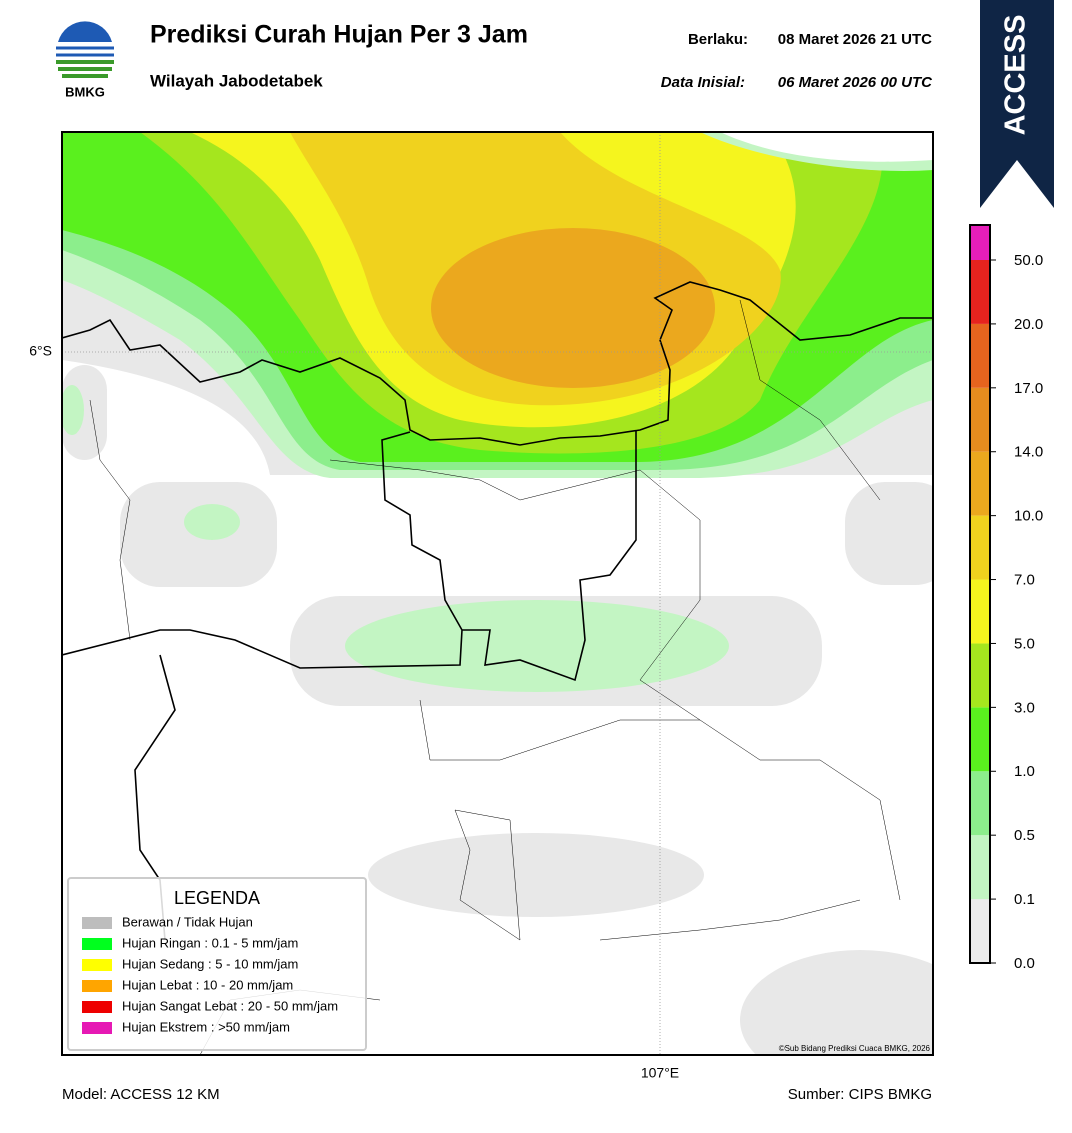 The image size is (1072, 1133). What do you see at coordinates (339, 35) in the screenshot?
I see `title: Prediksi Curah Hujan Per 3 Jam` at bounding box center [339, 35].